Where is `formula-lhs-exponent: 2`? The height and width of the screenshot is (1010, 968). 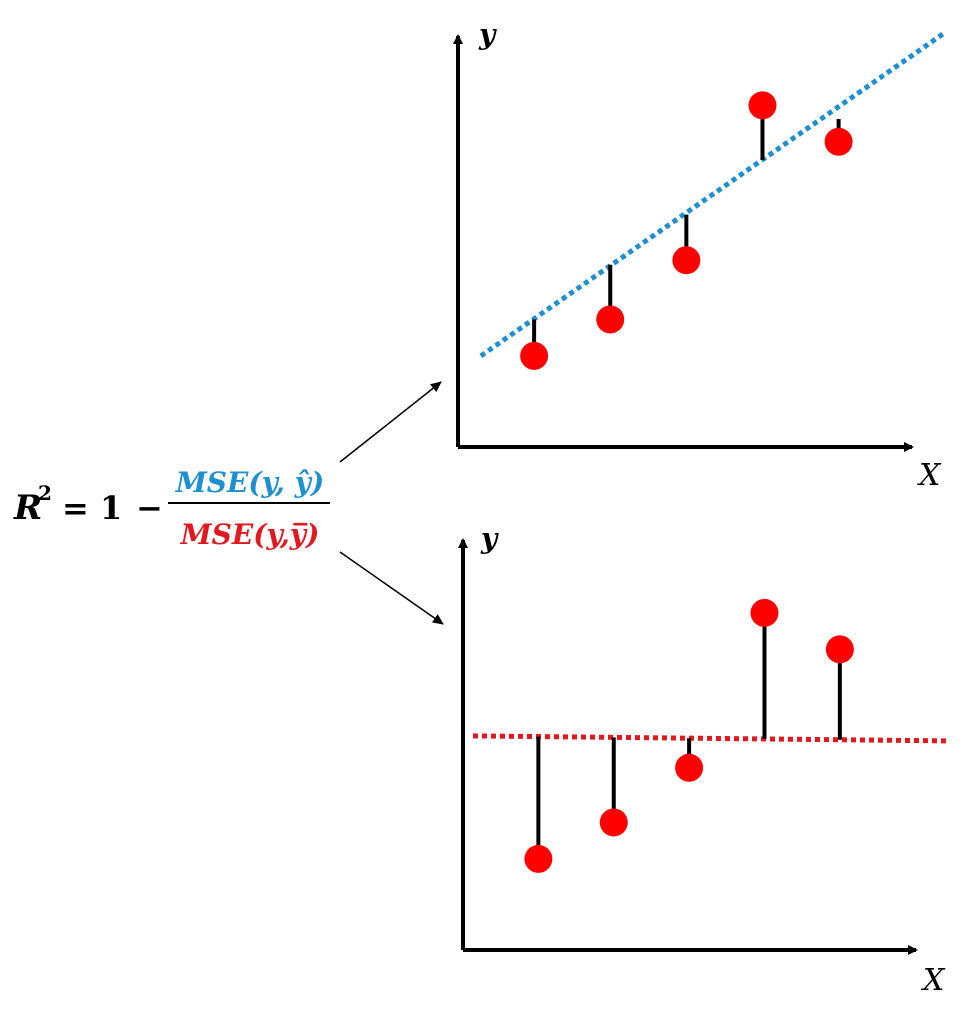
formula-lhs-exponent: 2 is located at coordinates (45, 493).